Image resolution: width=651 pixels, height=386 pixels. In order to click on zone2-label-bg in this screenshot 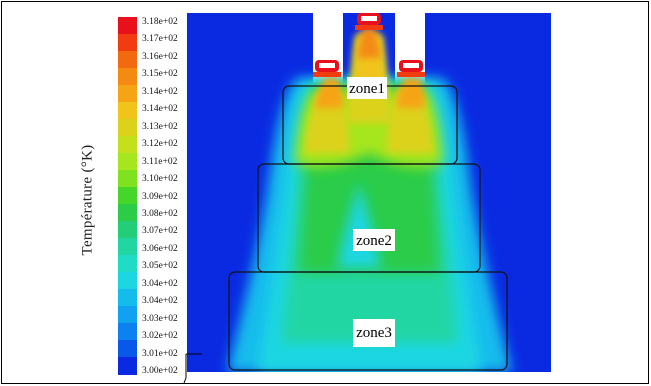, I will do `click(374, 240)`.